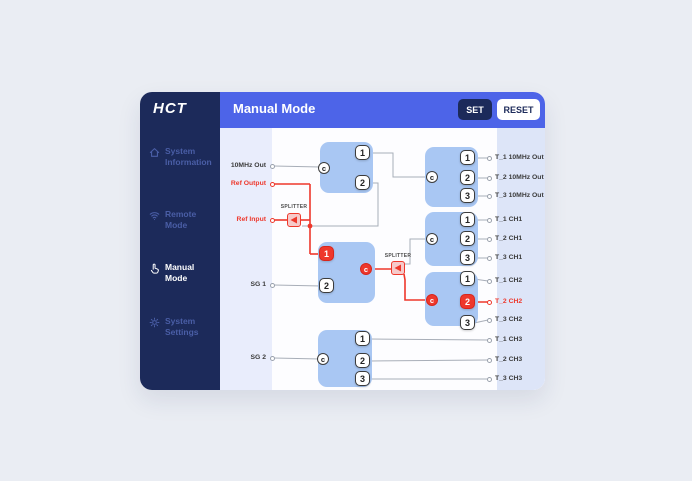 The width and height of the screenshot is (692, 481). I want to click on brand-logo: HCT, so click(170, 108).